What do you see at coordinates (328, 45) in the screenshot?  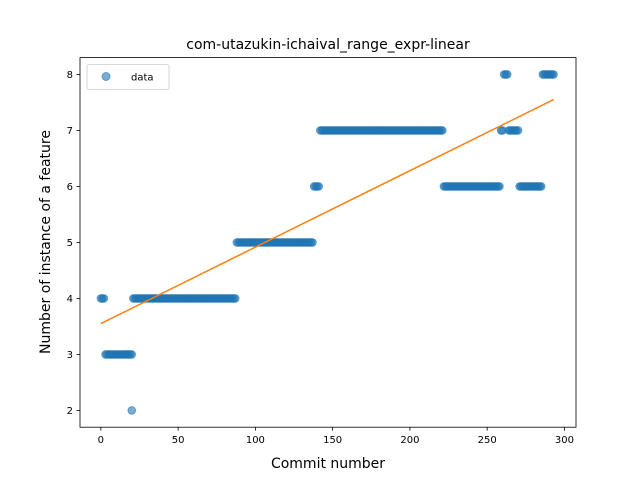 I see `chart-title: com-utazukin-ichaival_range_expr-linear` at bounding box center [328, 45].